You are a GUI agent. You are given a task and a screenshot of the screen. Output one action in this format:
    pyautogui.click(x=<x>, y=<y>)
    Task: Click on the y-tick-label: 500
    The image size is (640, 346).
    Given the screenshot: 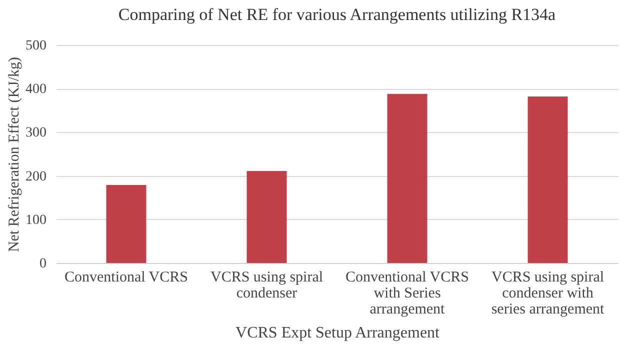 What is the action you would take?
    pyautogui.click(x=36, y=46)
    